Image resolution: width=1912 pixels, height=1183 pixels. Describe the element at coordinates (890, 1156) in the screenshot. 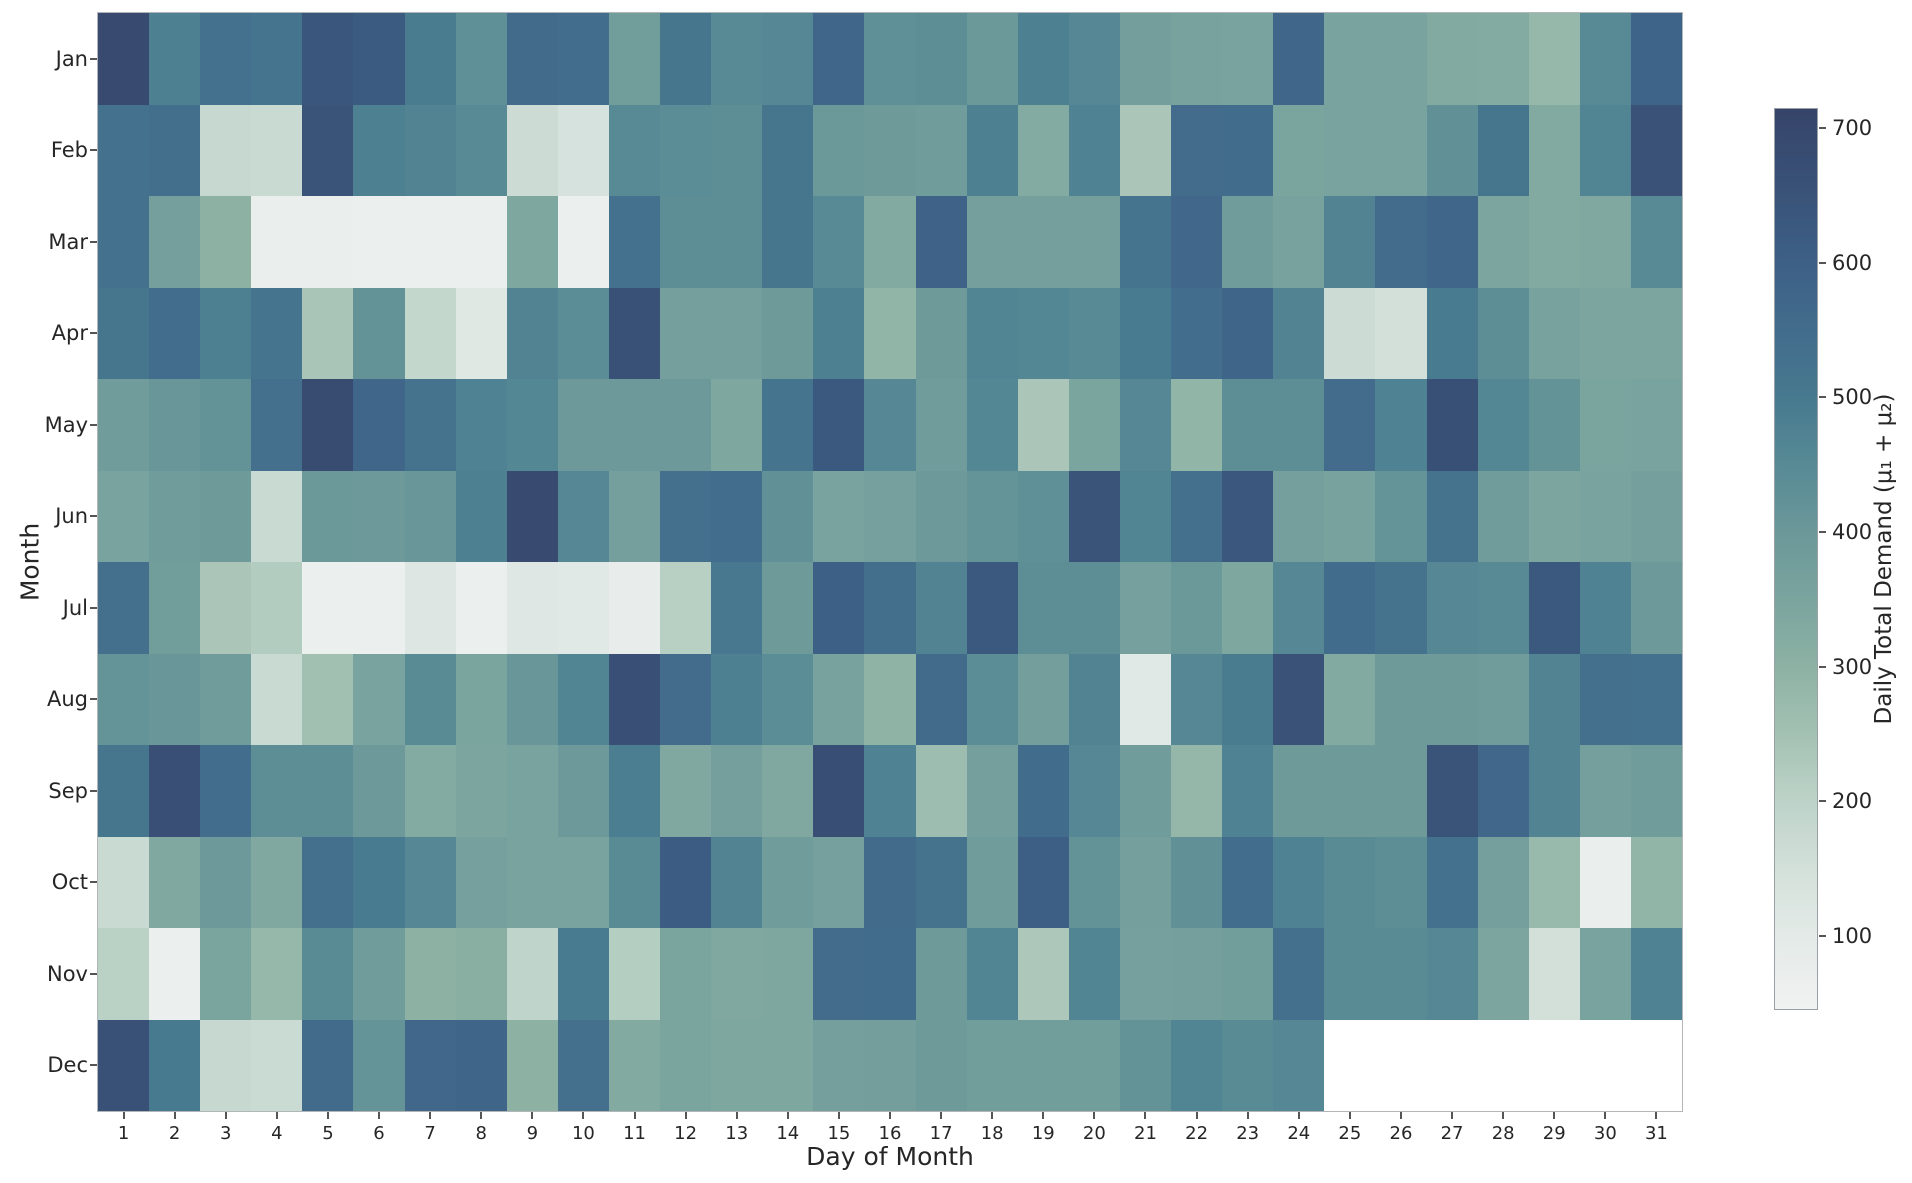

I see `x-axis-label: Day of Month` at that location.